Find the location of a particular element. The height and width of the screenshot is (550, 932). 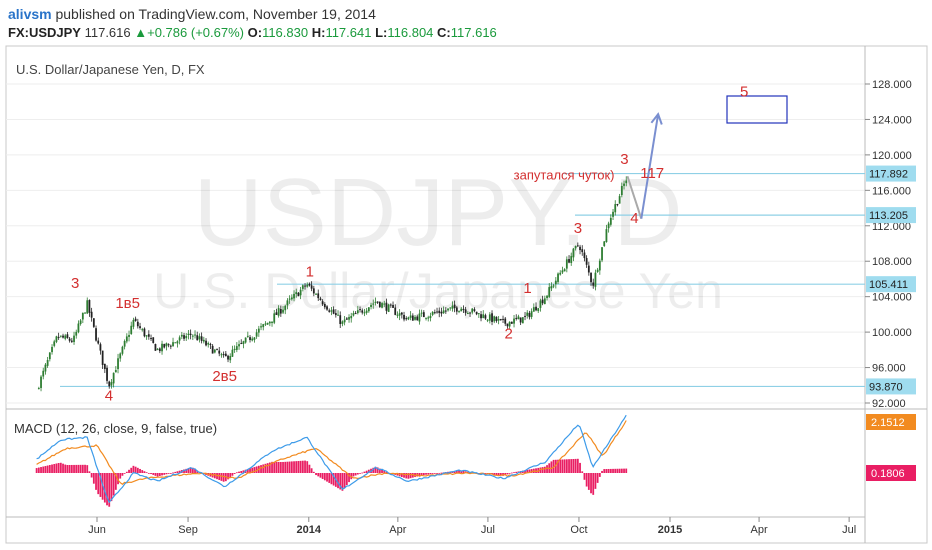

wave-projection is located at coordinates (644, 165).